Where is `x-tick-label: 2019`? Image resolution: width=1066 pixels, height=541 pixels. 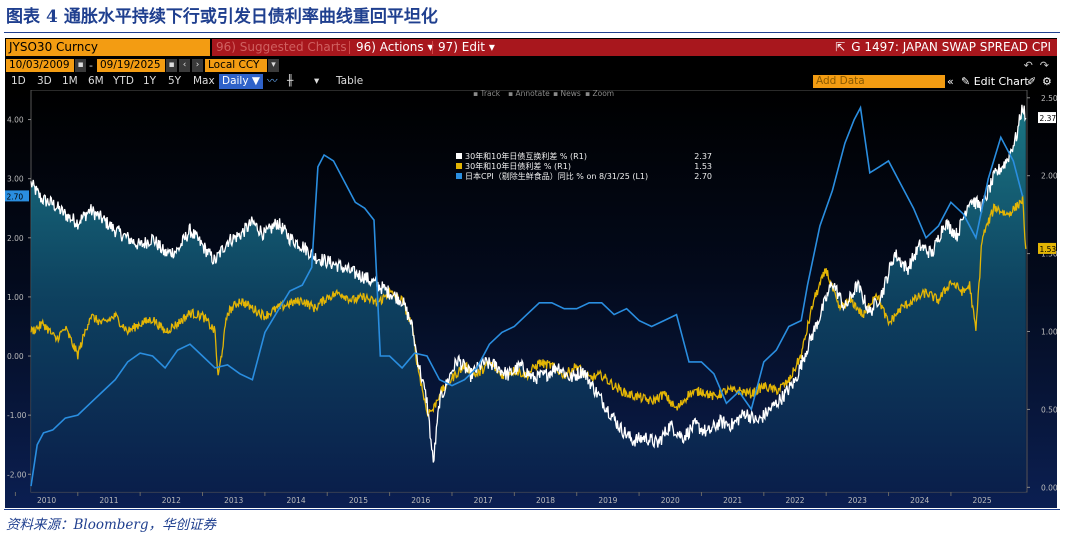 x-tick-label: 2019 is located at coordinates (607, 500).